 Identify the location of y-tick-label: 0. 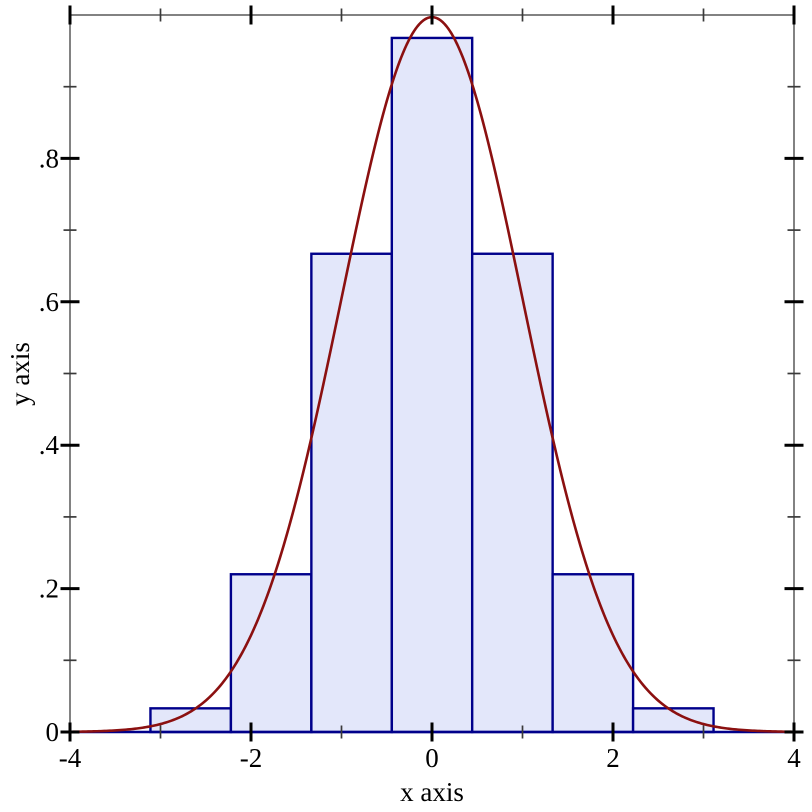
(53, 732).